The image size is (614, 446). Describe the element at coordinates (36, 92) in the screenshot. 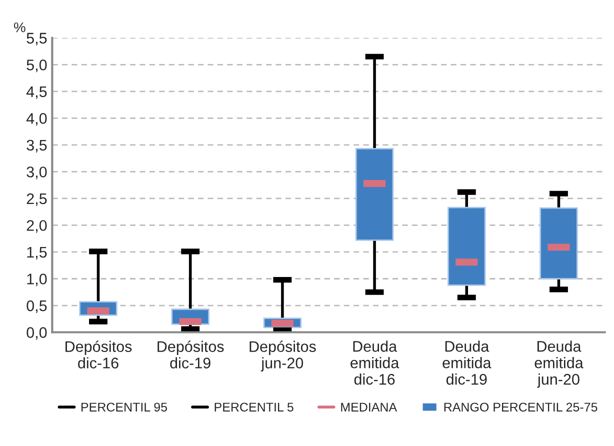

I see `y-tick-label: 4,5` at that location.